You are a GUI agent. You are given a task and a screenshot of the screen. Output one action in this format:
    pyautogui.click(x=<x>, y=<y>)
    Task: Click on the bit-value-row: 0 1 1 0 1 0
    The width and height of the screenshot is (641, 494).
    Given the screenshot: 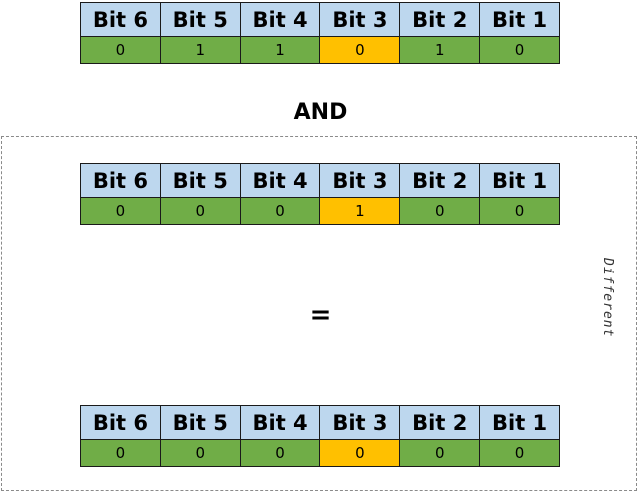 What is the action you would take?
    pyautogui.click(x=320, y=50)
    